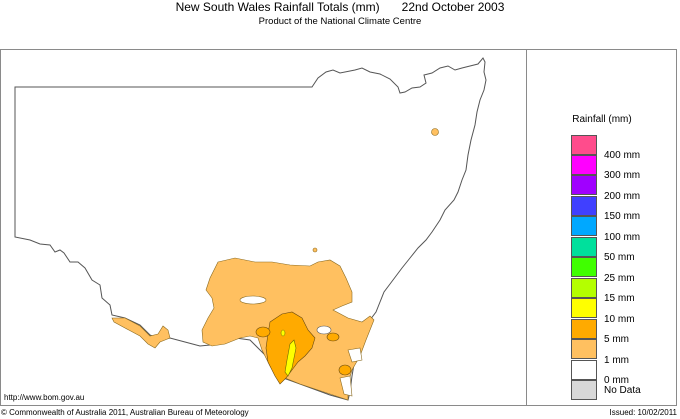 The width and height of the screenshot is (680, 419). I want to click on legend-label: 15 mm, so click(619, 298).